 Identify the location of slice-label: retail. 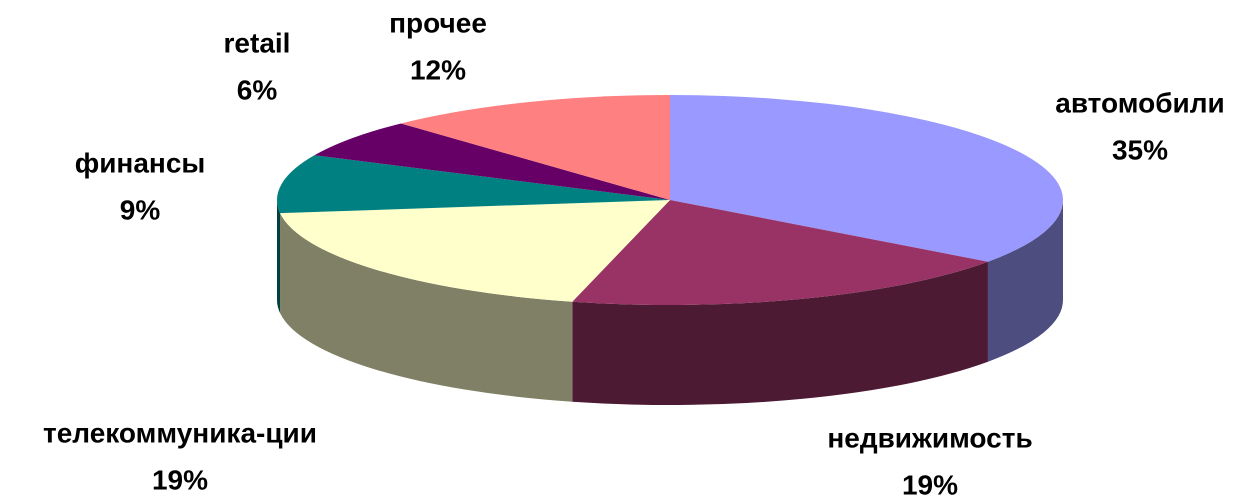
(257, 42).